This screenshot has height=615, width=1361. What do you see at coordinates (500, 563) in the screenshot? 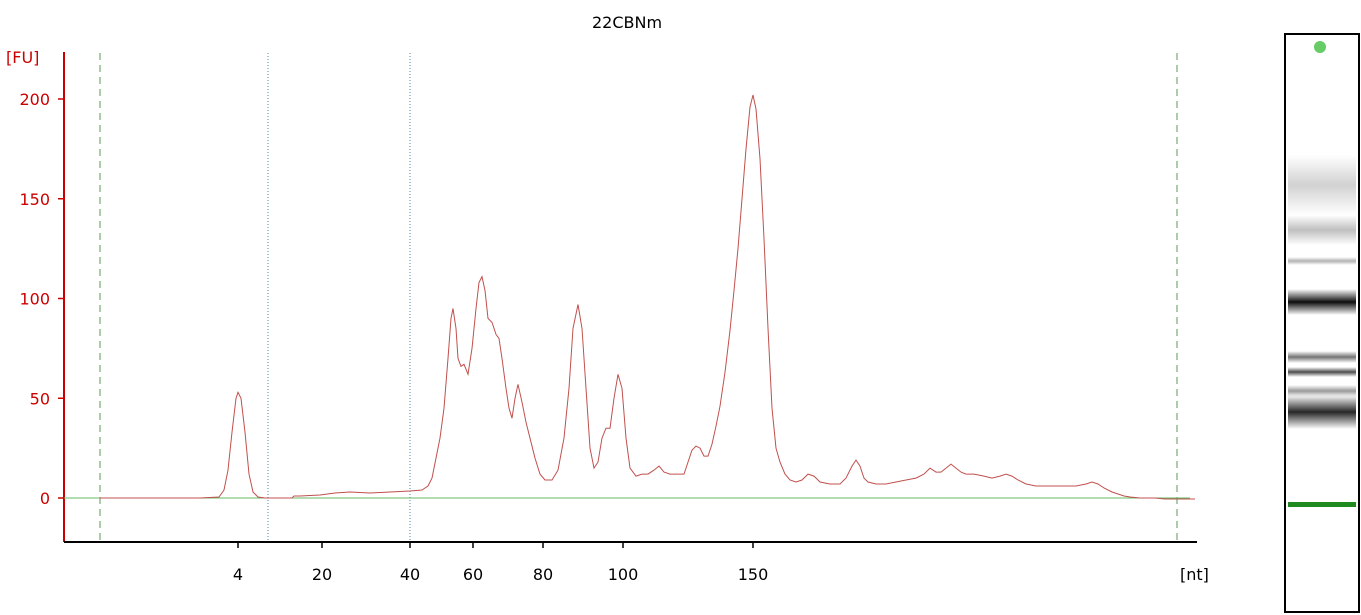
I see `x-axis-ticks: 4 20 40 60 80 100 150` at bounding box center [500, 563].